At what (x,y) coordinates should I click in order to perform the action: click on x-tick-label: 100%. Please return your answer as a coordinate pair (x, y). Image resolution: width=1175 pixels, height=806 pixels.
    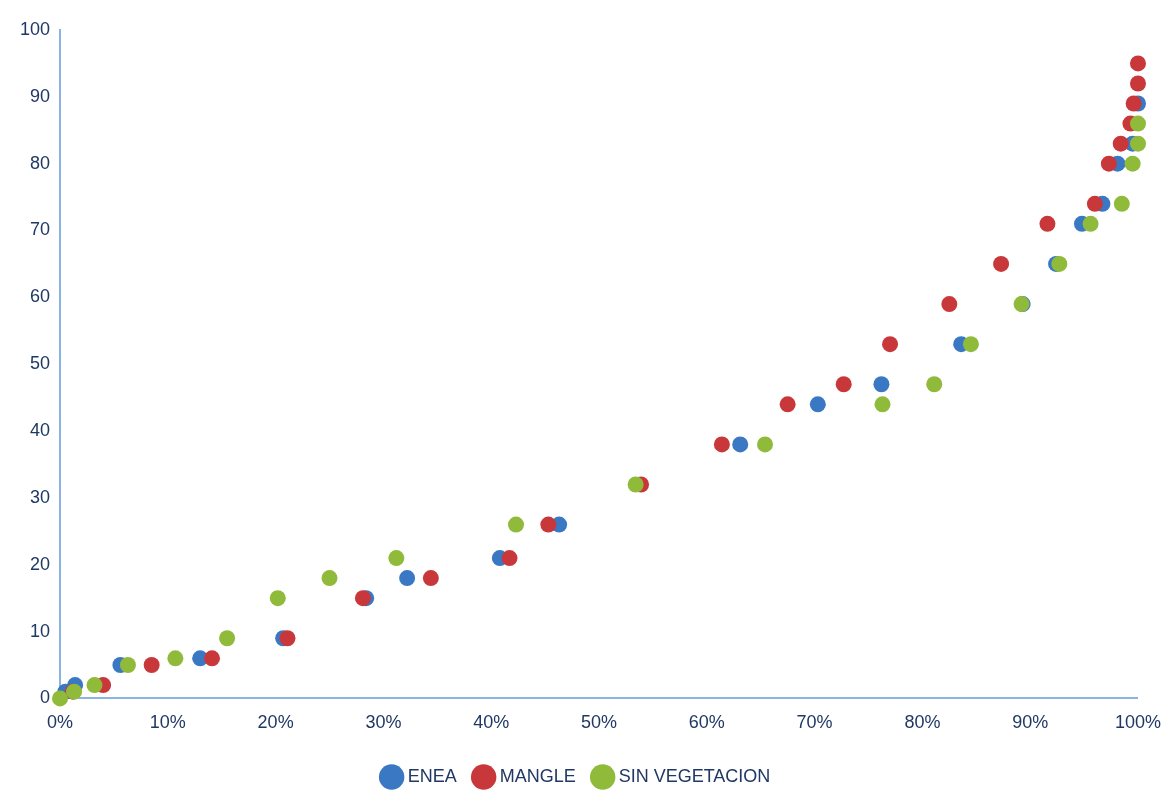
    Looking at the image, I should click on (1137, 722).